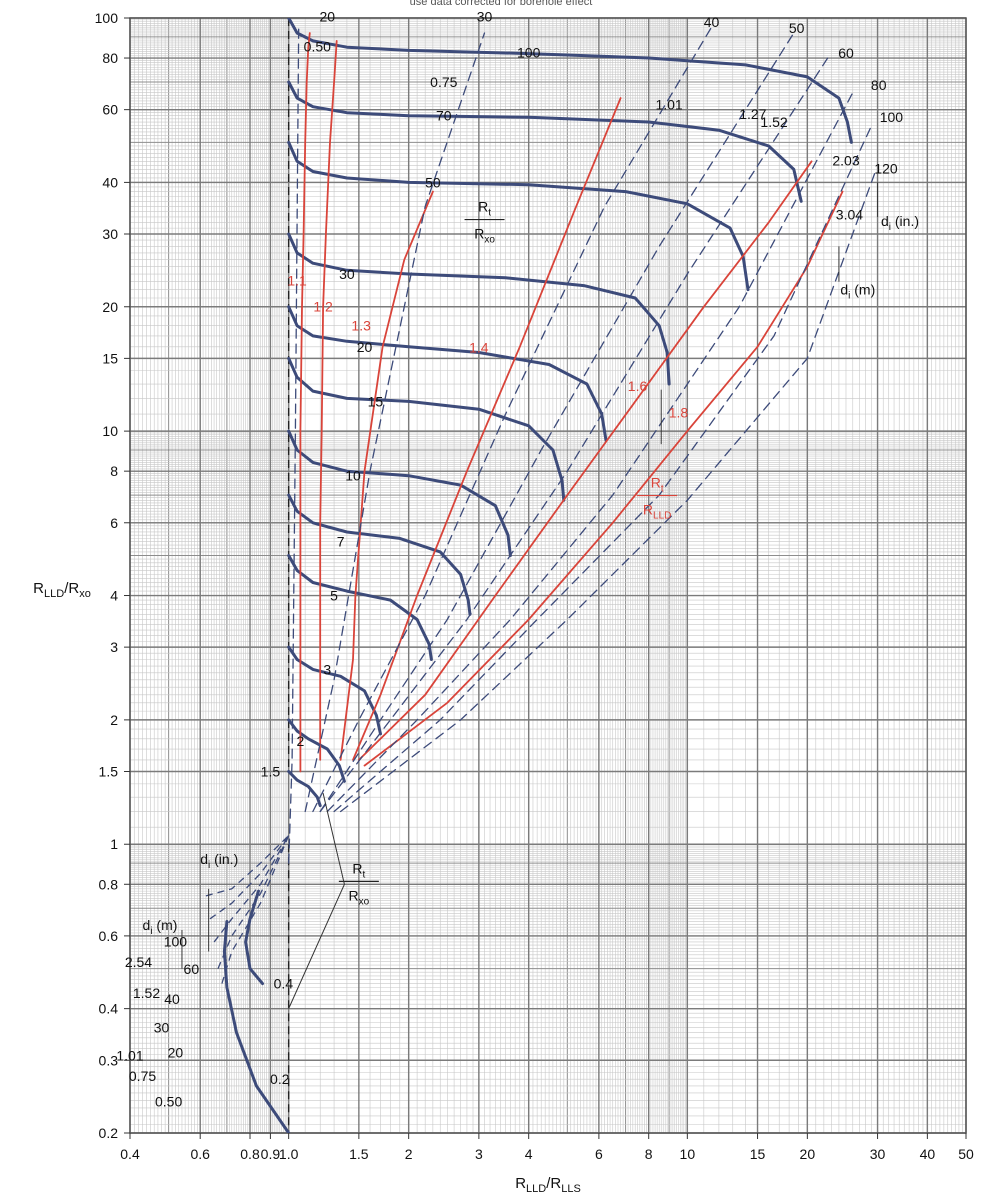 This screenshot has width=1002, height=1202. I want to click on y-tick-label: 1.5, so click(109, 771).